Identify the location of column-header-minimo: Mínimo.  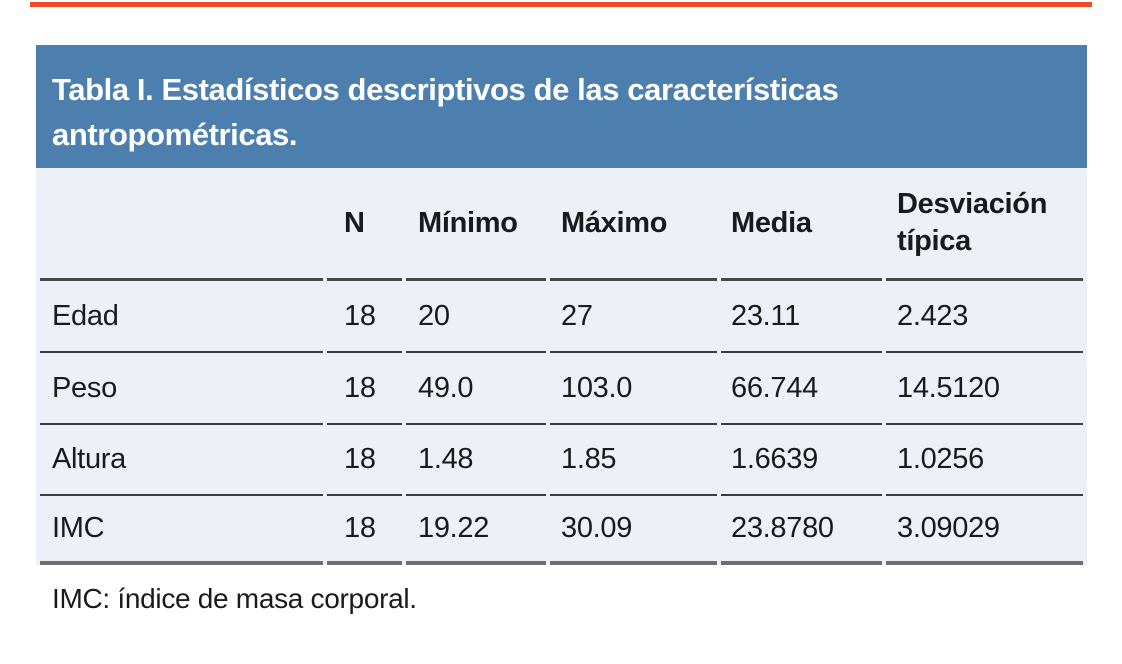
(476, 224).